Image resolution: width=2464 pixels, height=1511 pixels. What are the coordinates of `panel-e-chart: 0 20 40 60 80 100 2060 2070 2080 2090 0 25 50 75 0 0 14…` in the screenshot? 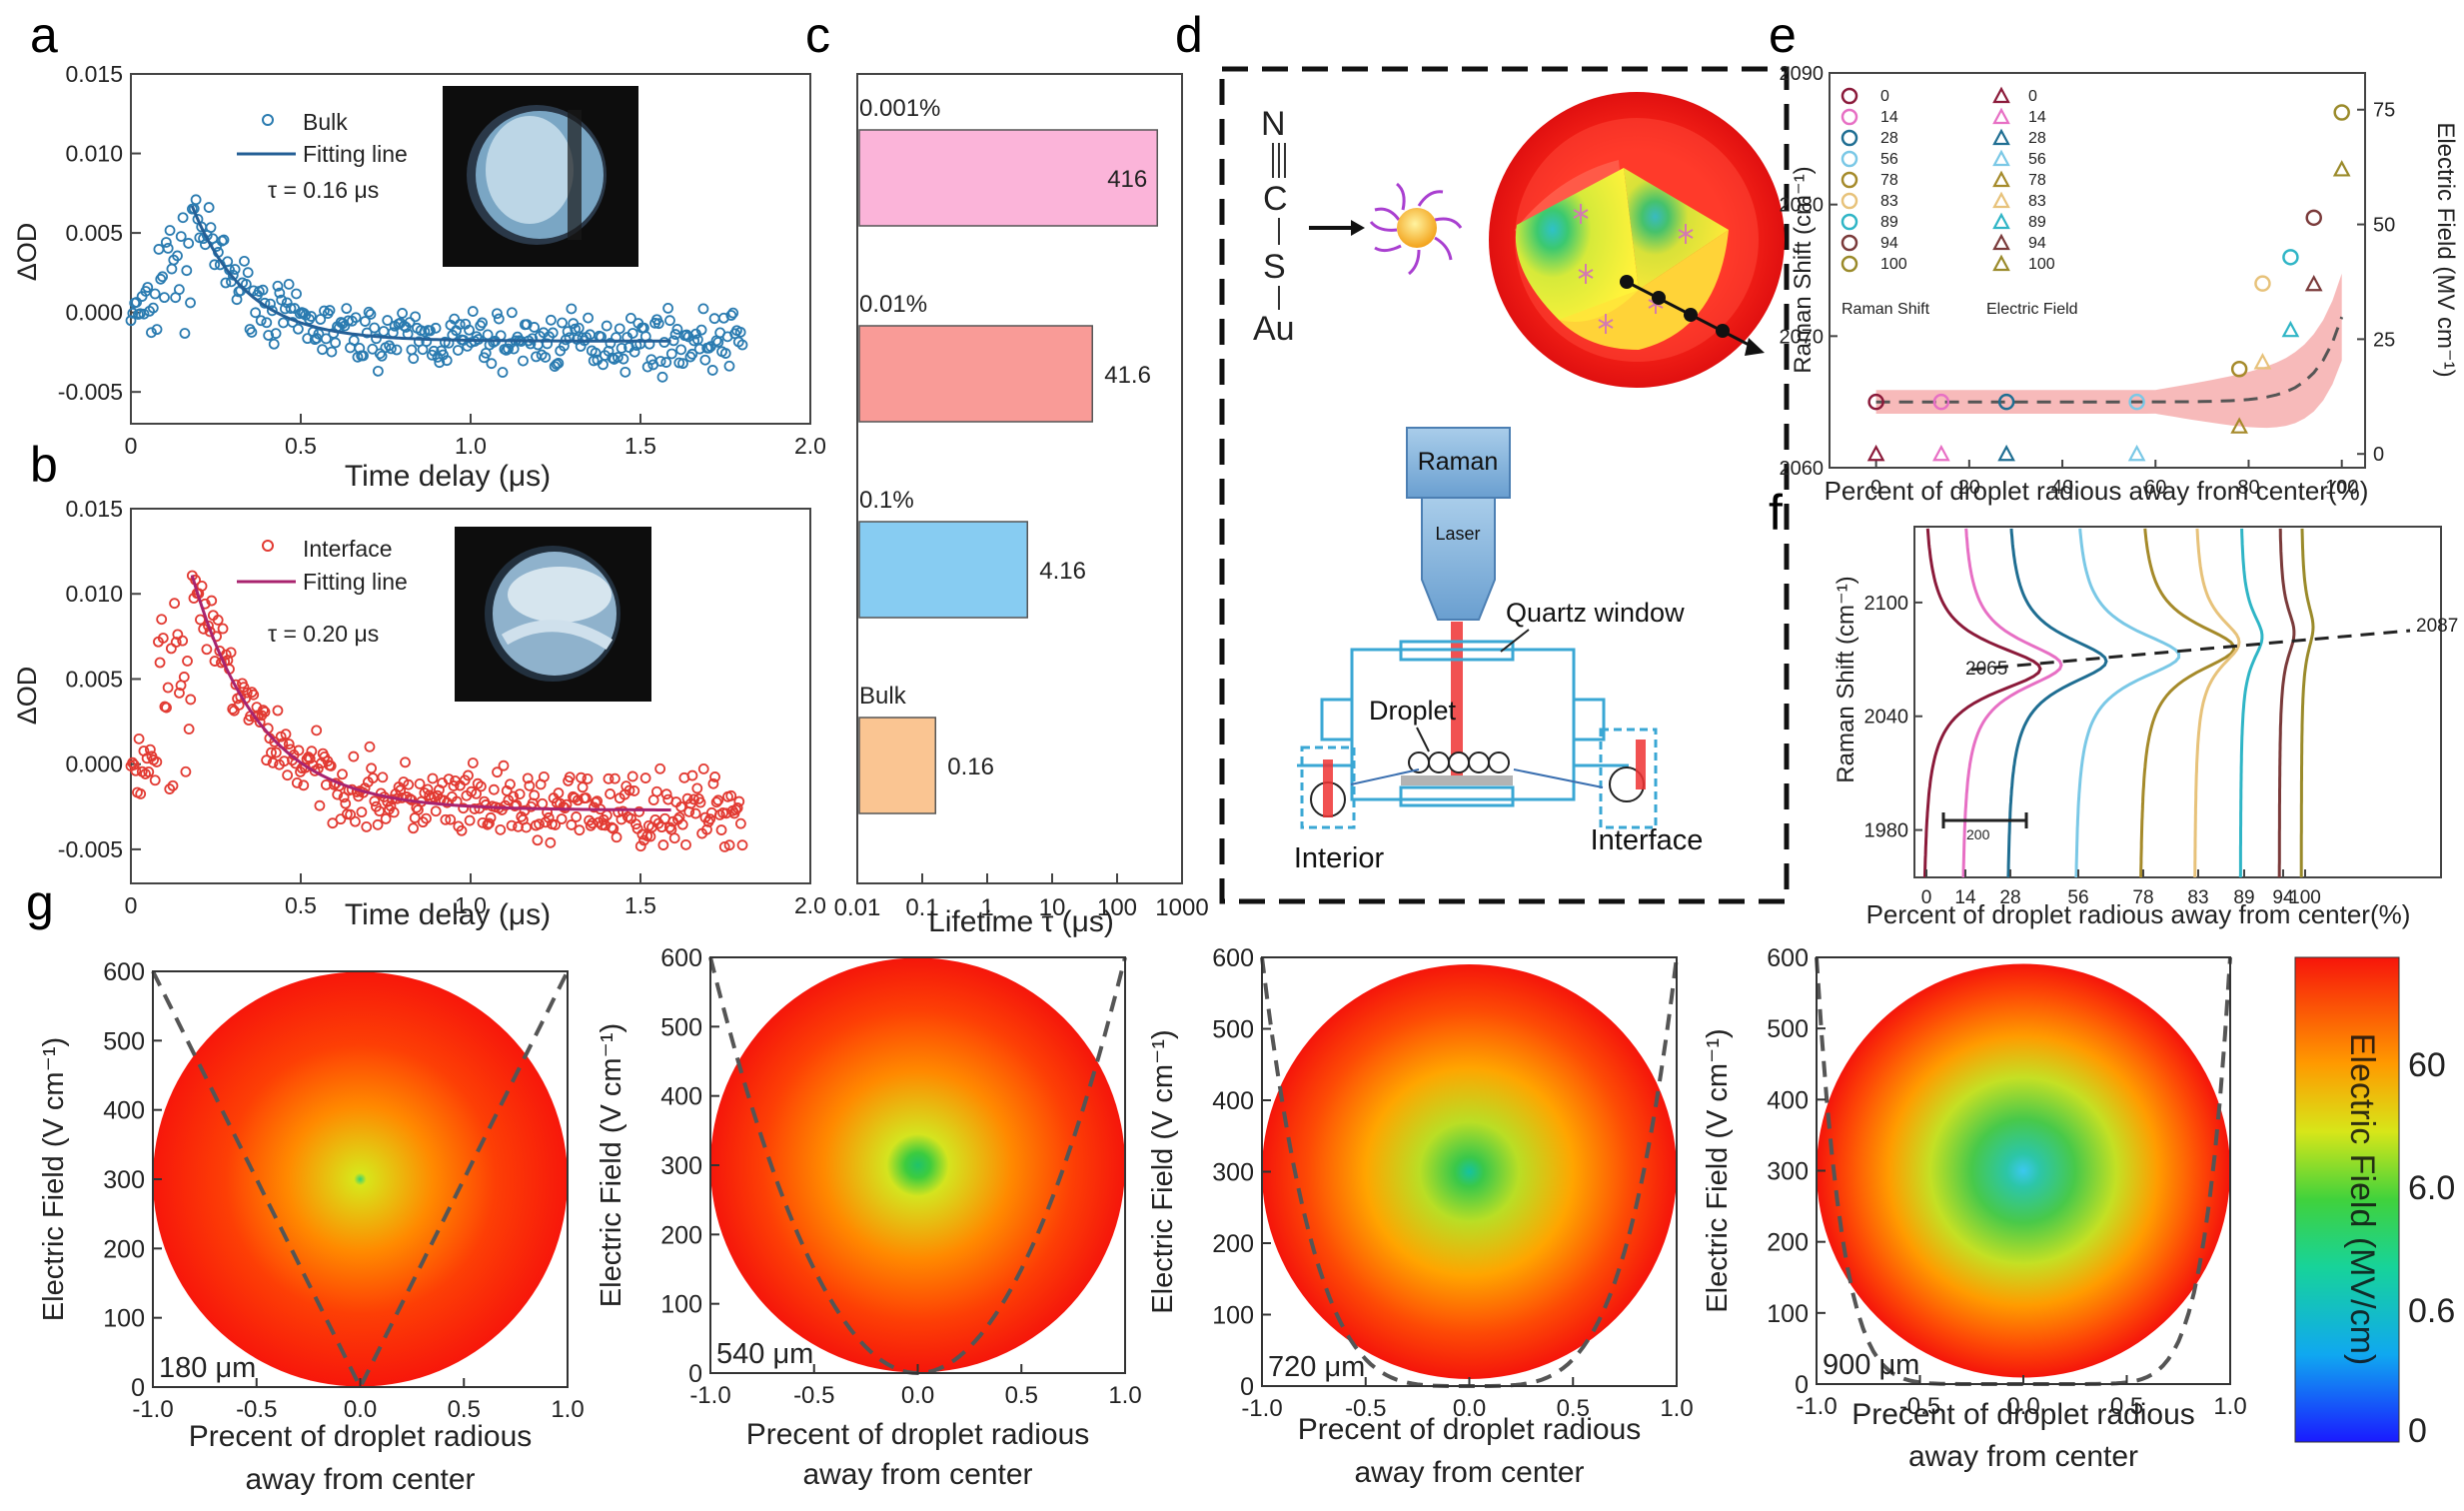 It's located at (2120, 284).